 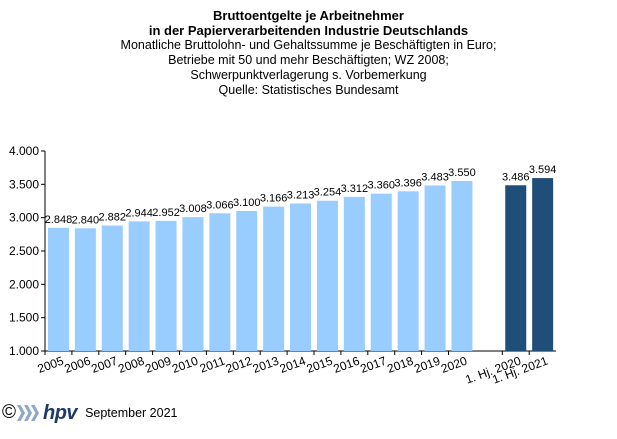 I want to click on x-tick-label: 2009, so click(x=158, y=365).